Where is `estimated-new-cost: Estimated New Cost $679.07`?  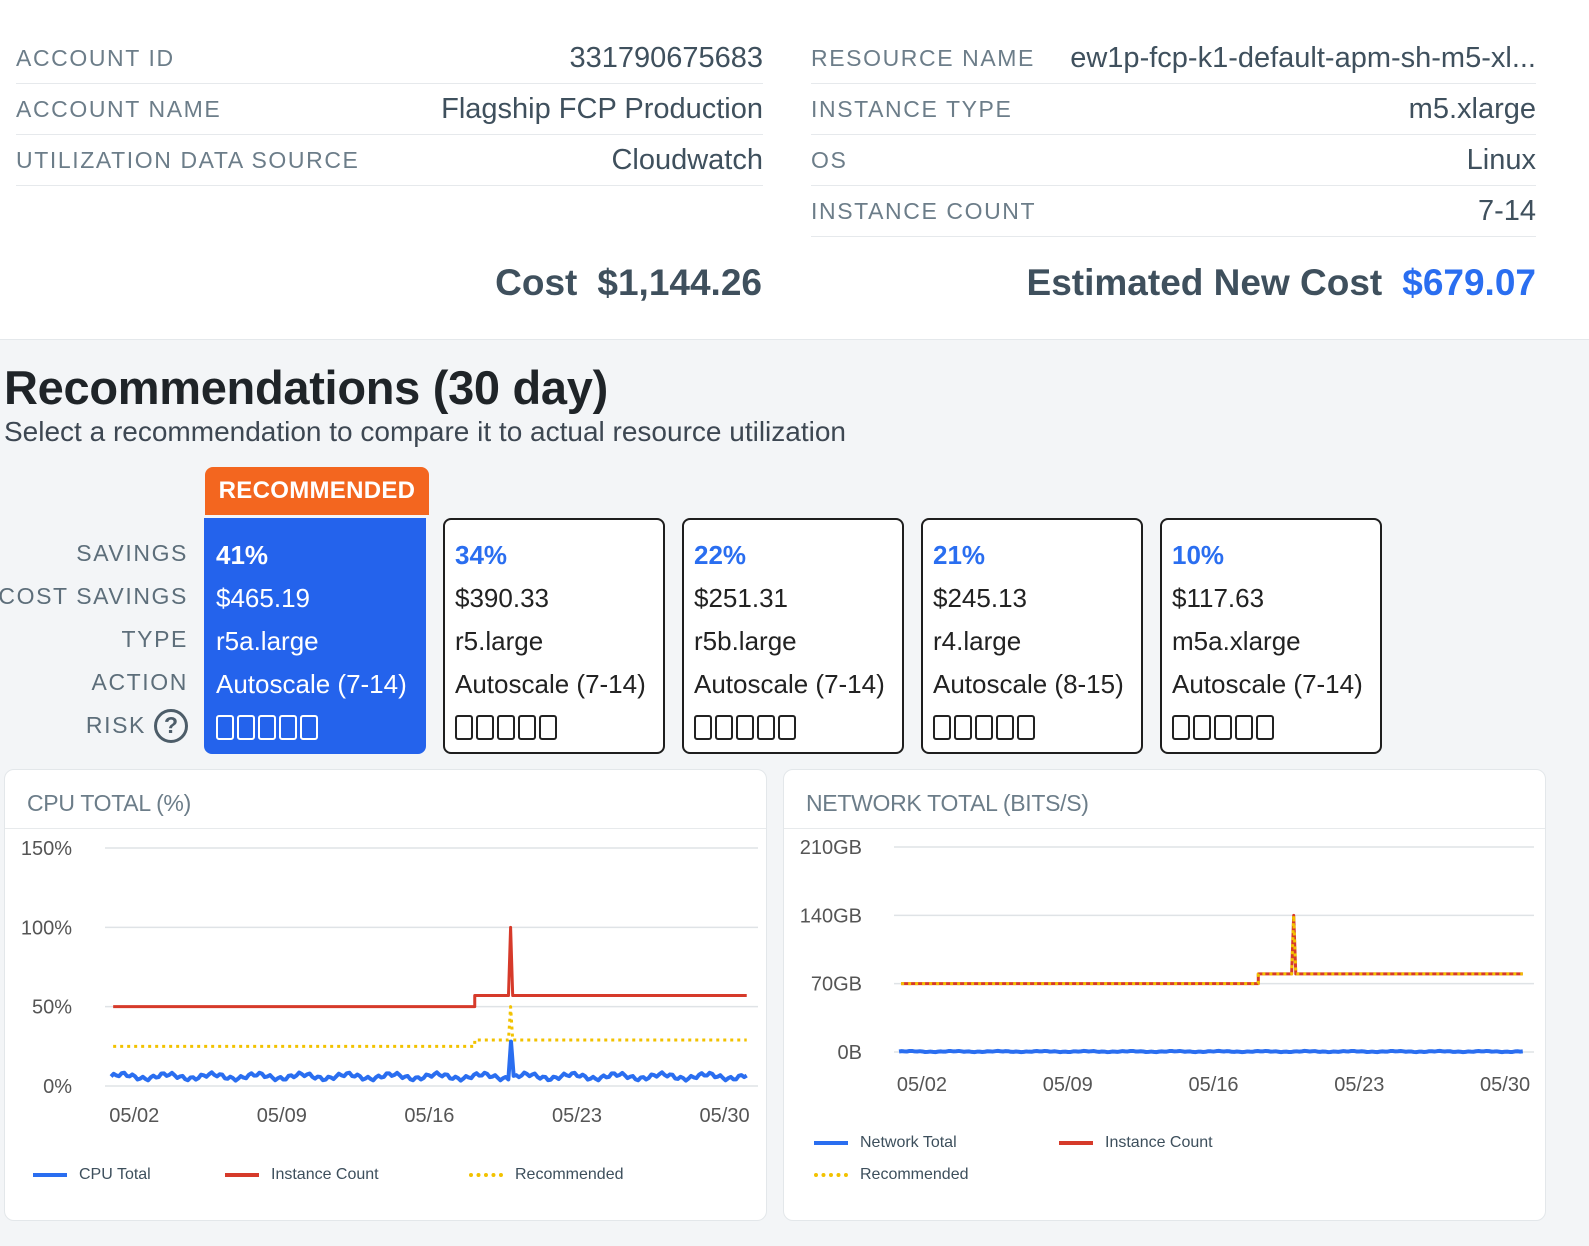
estimated-new-cost: Estimated New Cost $679.07 is located at coordinates (1281, 283).